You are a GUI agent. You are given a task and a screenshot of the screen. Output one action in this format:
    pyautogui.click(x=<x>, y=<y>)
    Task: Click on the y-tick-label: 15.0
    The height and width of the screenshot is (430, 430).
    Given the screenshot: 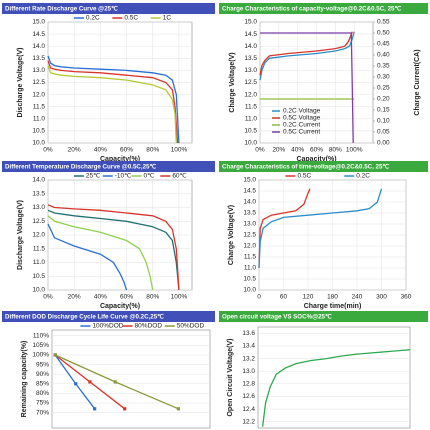 What is the action you would take?
    pyautogui.click(x=250, y=22)
    